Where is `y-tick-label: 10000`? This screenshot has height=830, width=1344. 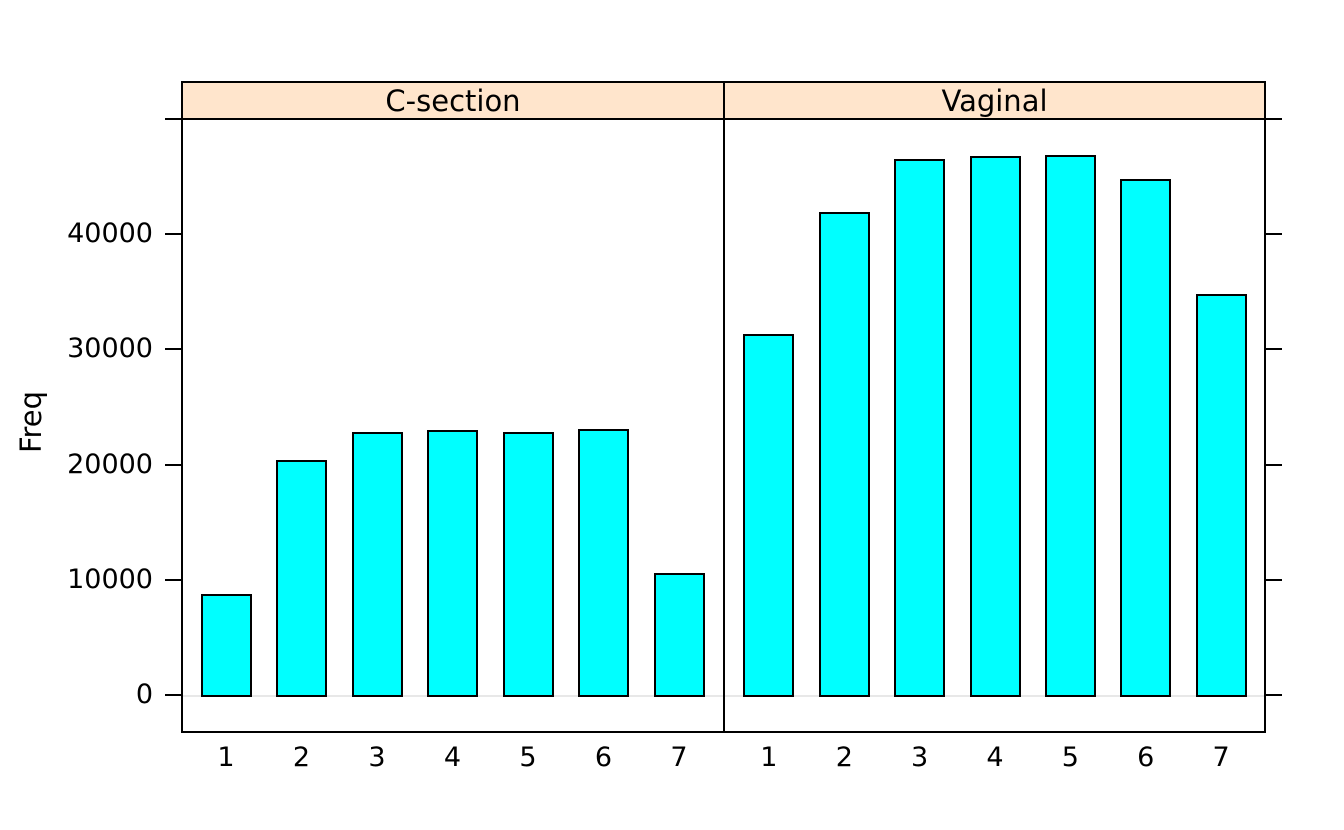
y-tick-label: 10000 is located at coordinates (110, 579).